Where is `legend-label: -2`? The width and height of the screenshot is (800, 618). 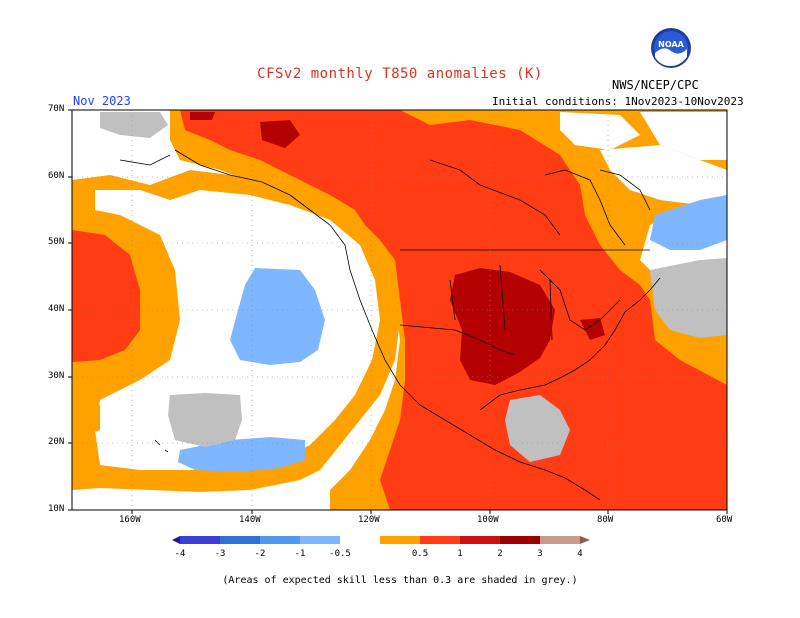
legend-label: -2 is located at coordinates (260, 554).